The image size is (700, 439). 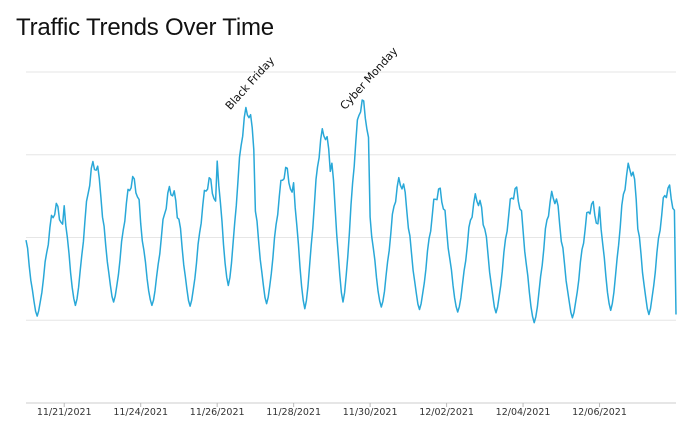 I want to click on x-tick-label: 11/24/2021, so click(x=140, y=412).